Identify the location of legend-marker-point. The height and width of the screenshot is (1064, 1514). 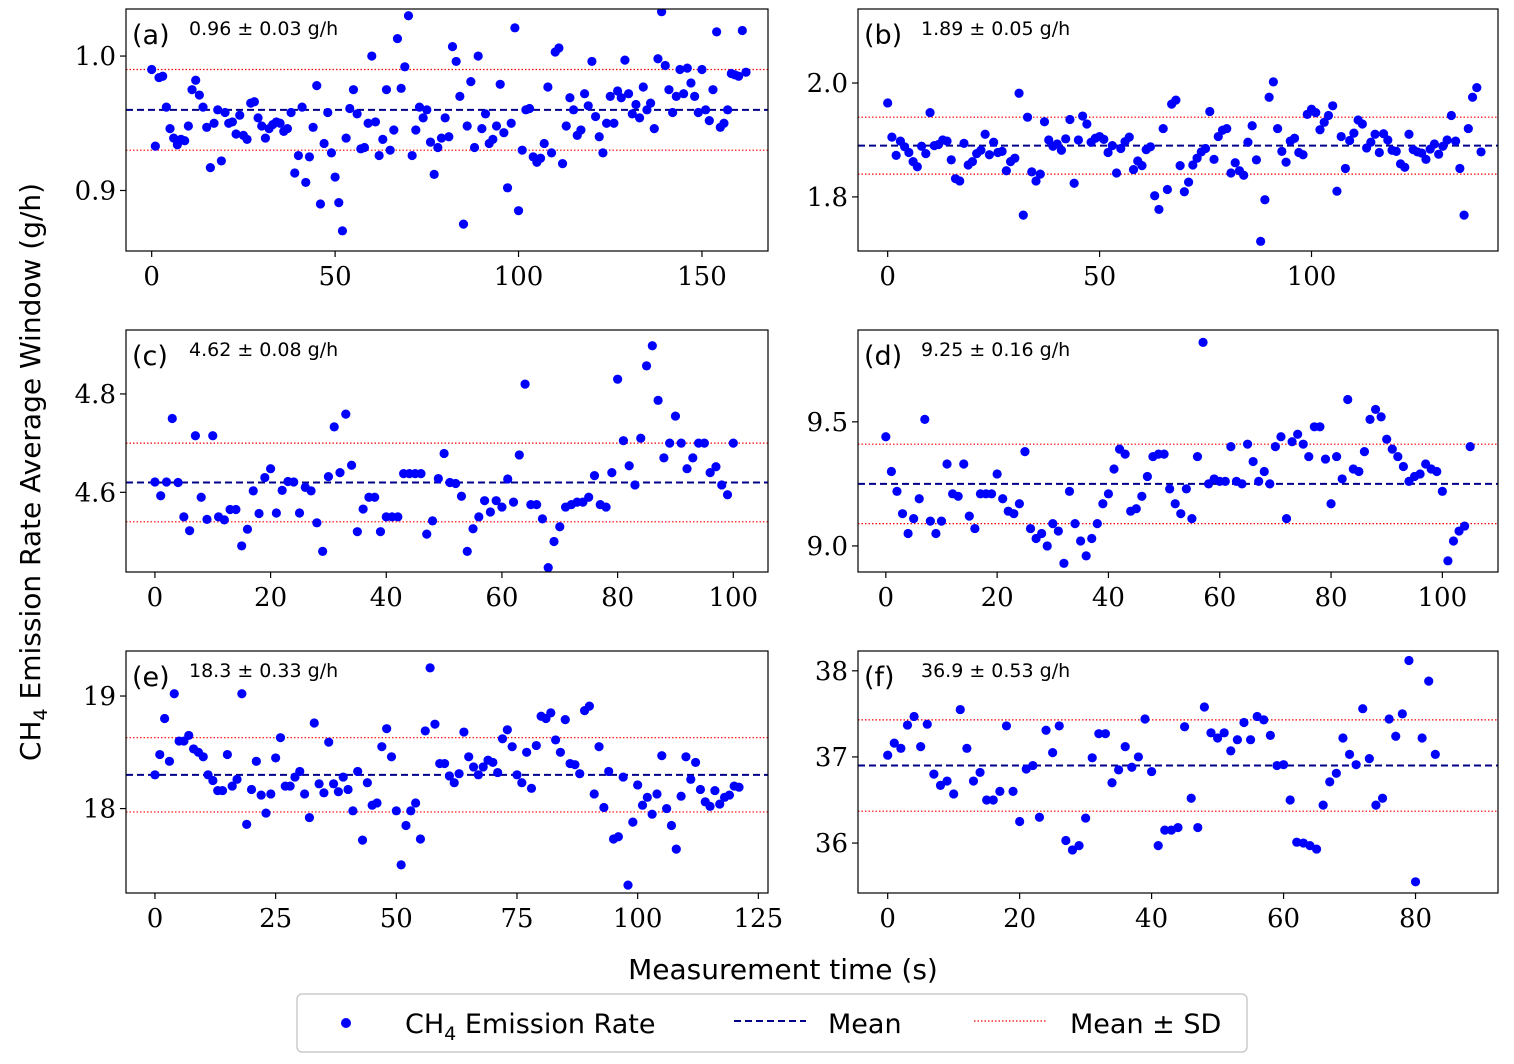
(346, 1023).